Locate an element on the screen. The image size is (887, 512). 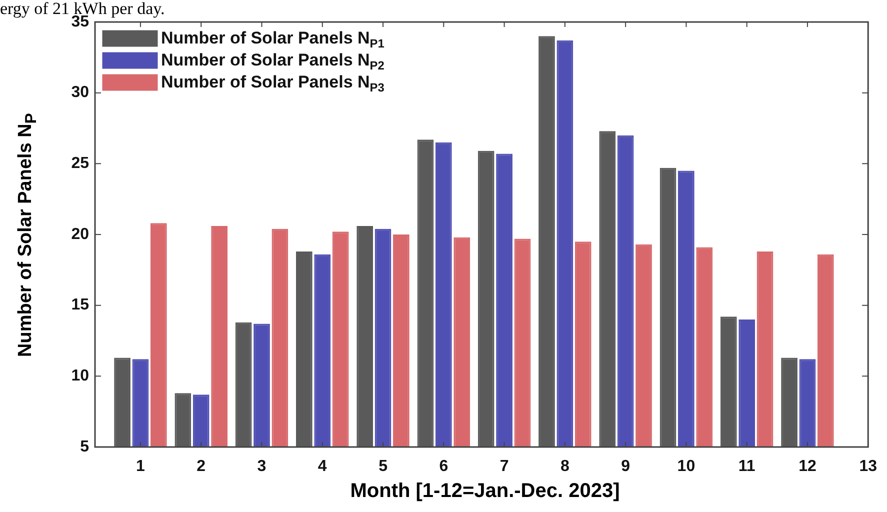
x-tick-label: 4 is located at coordinates (322, 467).